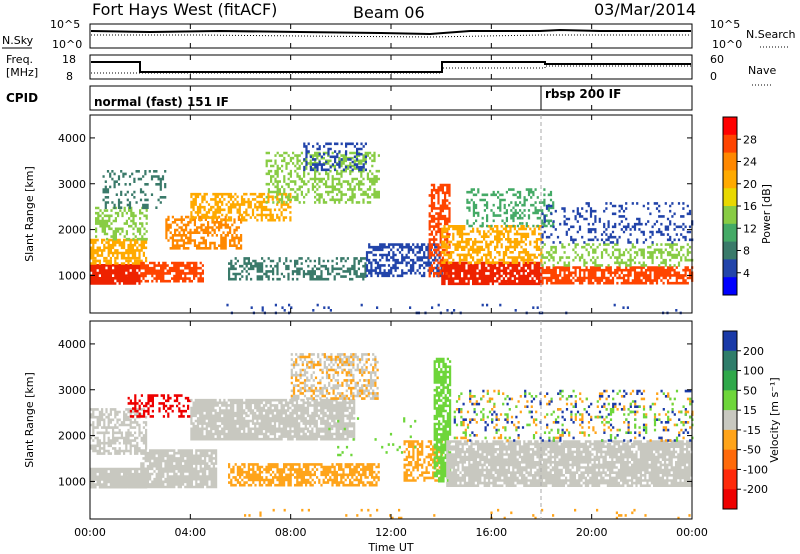  I want to click on nsearch-label: N.Search, so click(771, 34).